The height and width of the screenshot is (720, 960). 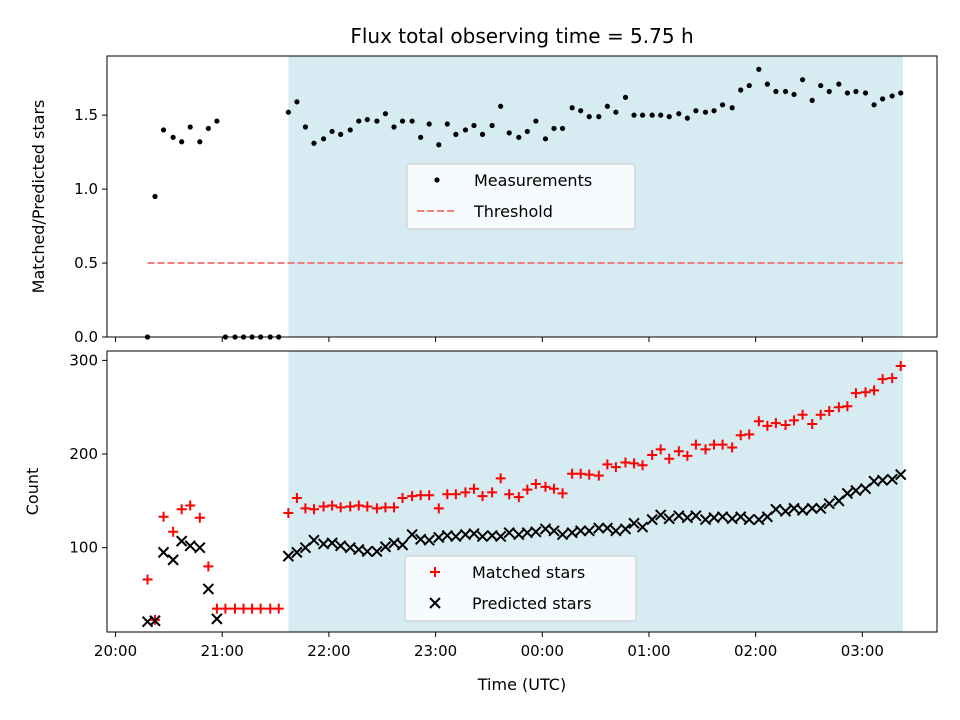 What do you see at coordinates (115, 651) in the screenshot?
I see `x-tick-label: 20:00` at bounding box center [115, 651].